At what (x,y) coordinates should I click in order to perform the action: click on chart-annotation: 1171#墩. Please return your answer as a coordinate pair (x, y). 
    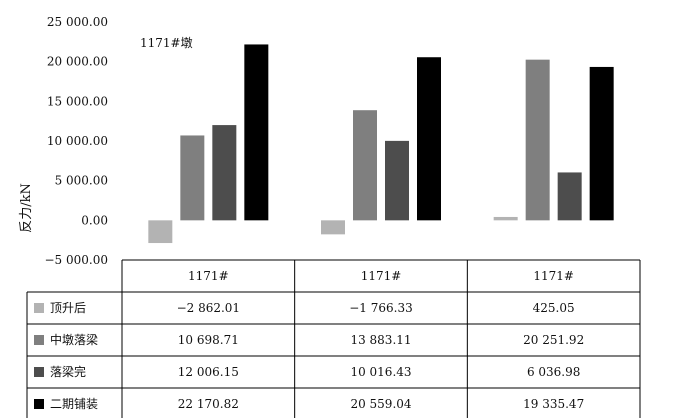
    Looking at the image, I should click on (166, 43).